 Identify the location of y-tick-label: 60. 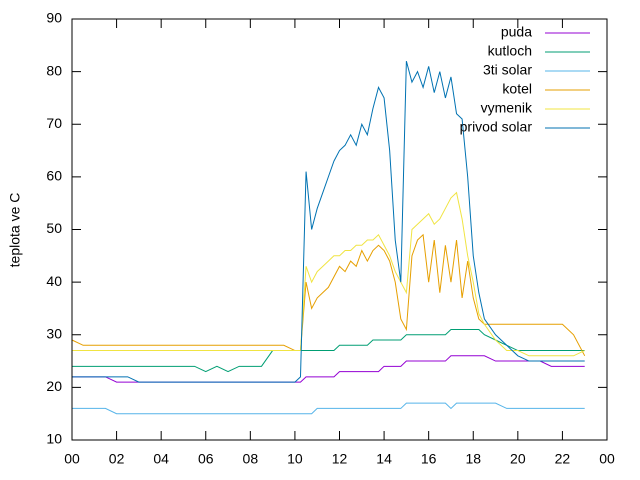
(54, 176).